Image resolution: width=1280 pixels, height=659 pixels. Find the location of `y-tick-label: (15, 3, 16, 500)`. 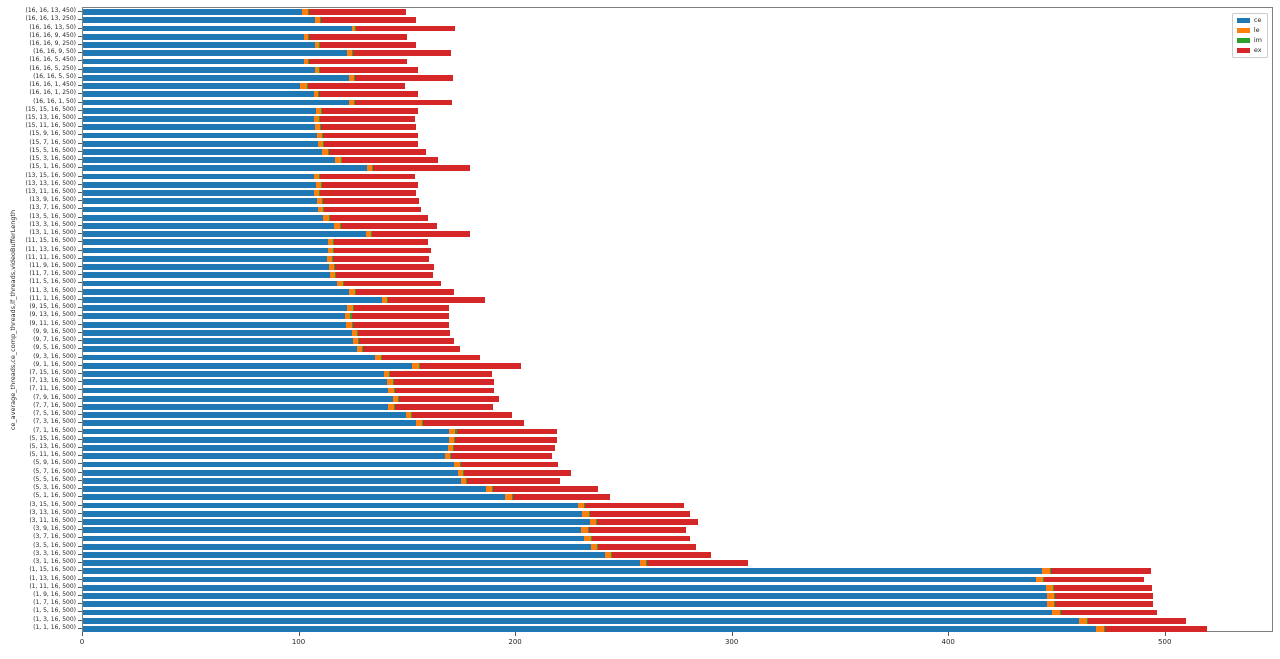

y-tick-label: (15, 3, 16, 500) is located at coordinates (52, 159).